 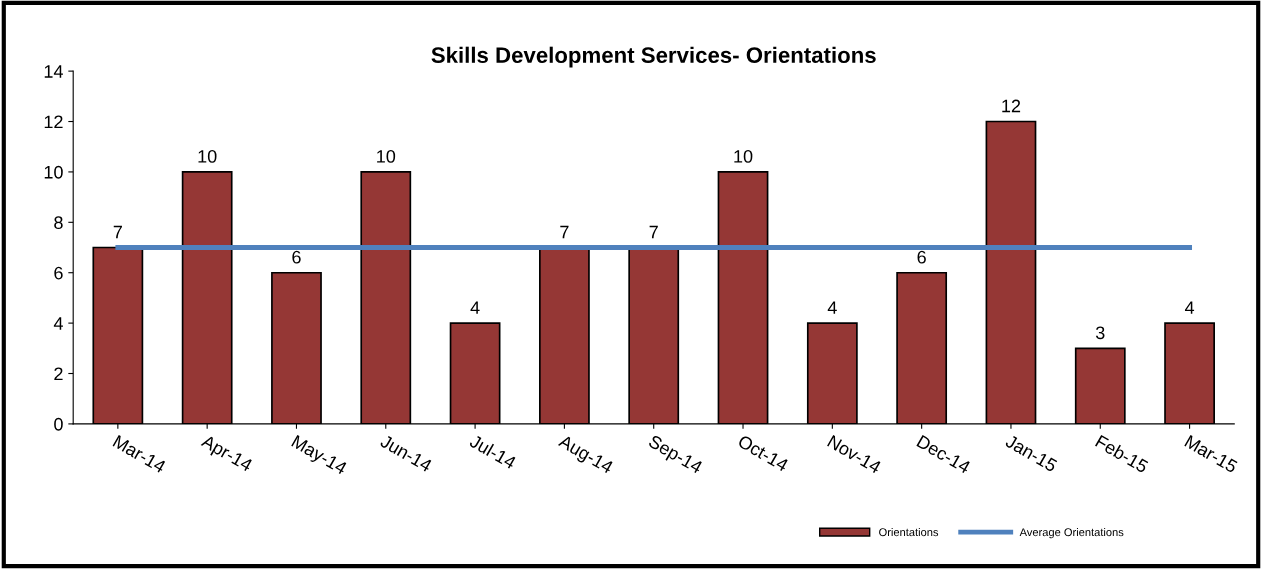 I want to click on y-tick-label: 14, so click(x=53, y=71).